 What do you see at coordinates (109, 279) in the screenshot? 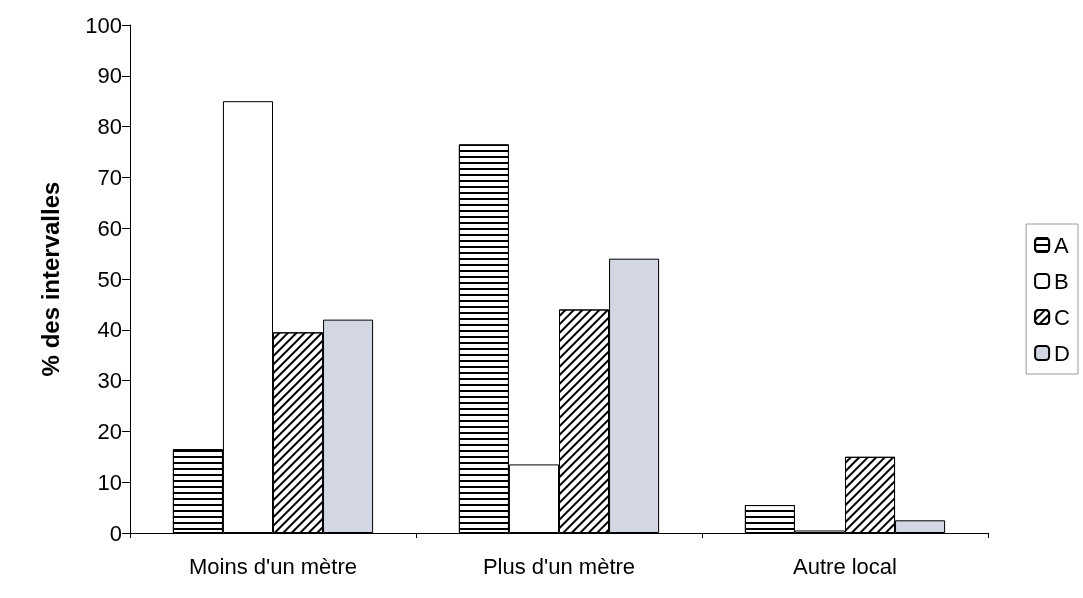
I see `y-tick-label: 50` at bounding box center [109, 279].